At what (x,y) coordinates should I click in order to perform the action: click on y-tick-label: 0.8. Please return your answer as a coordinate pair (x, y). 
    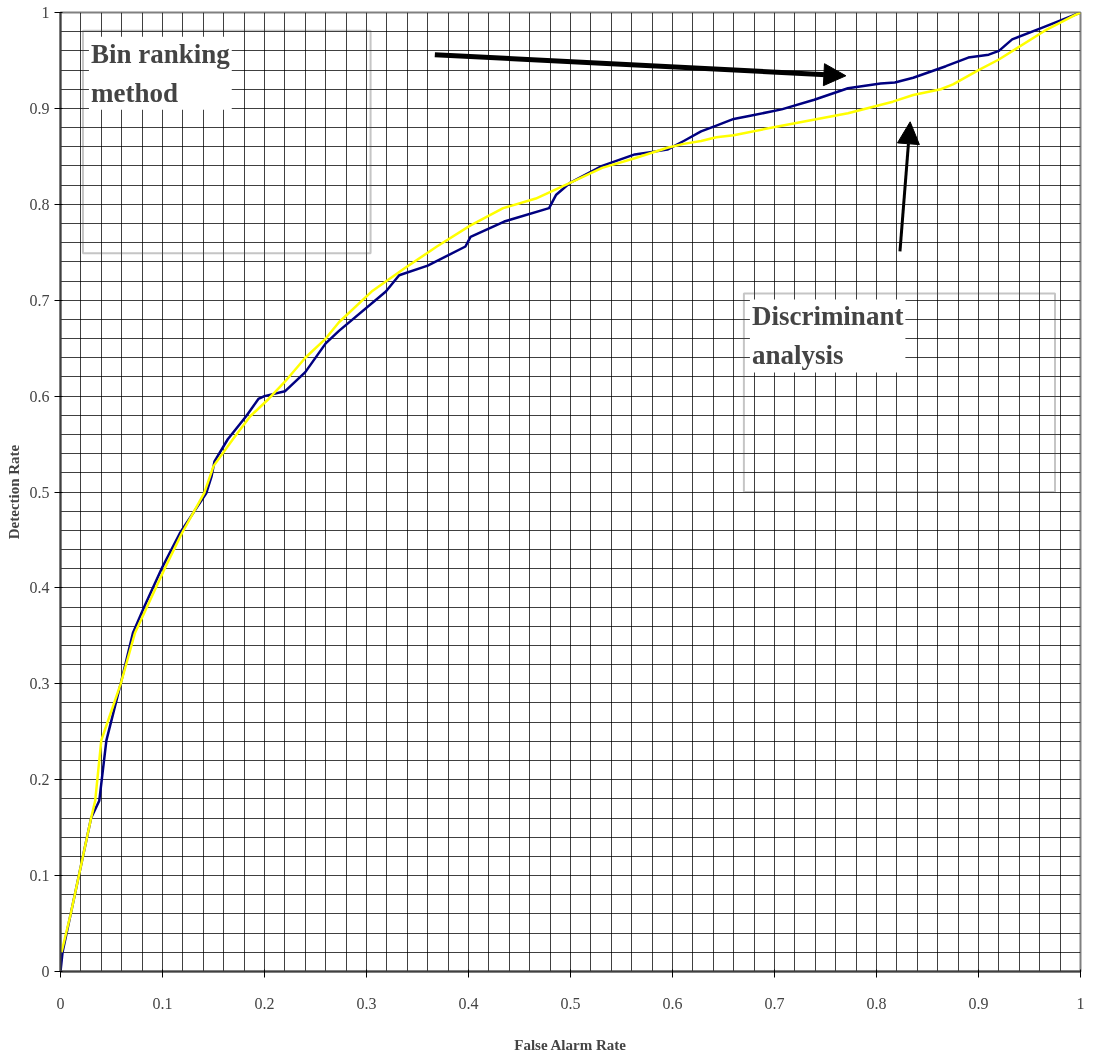
    Looking at the image, I should click on (39, 204).